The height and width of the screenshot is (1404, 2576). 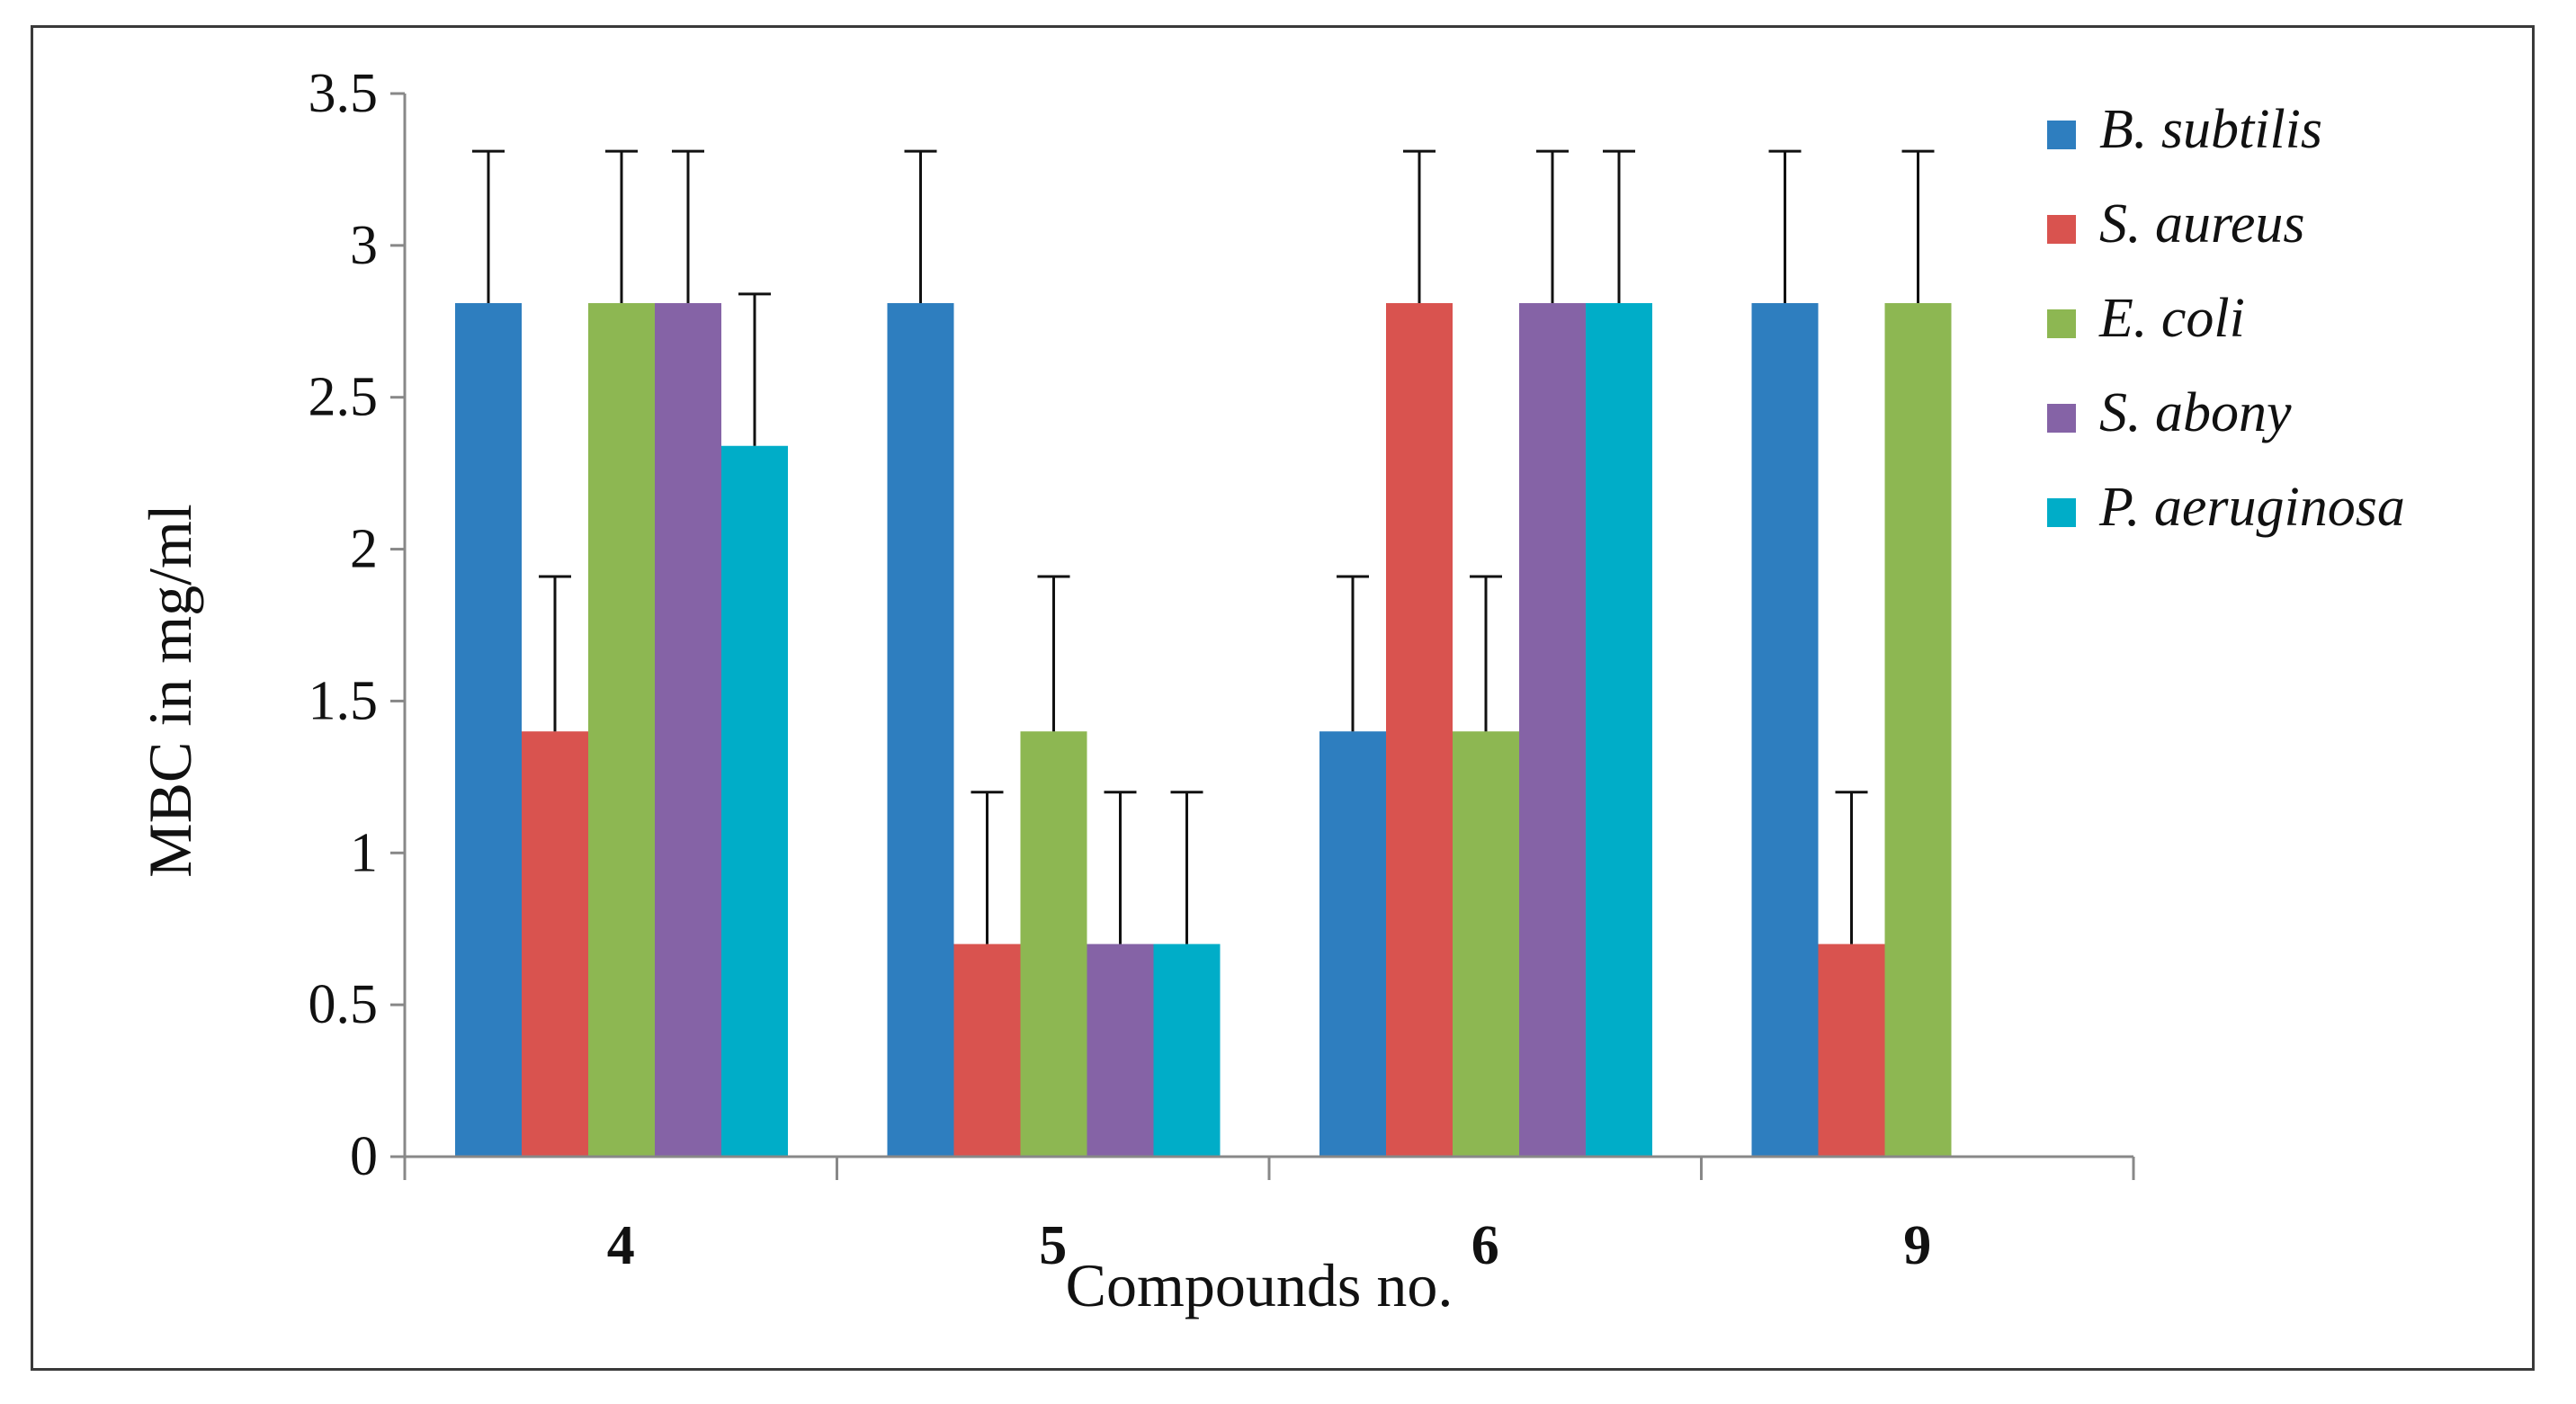 What do you see at coordinates (621, 1245) in the screenshot?
I see `x-category-label: 4` at bounding box center [621, 1245].